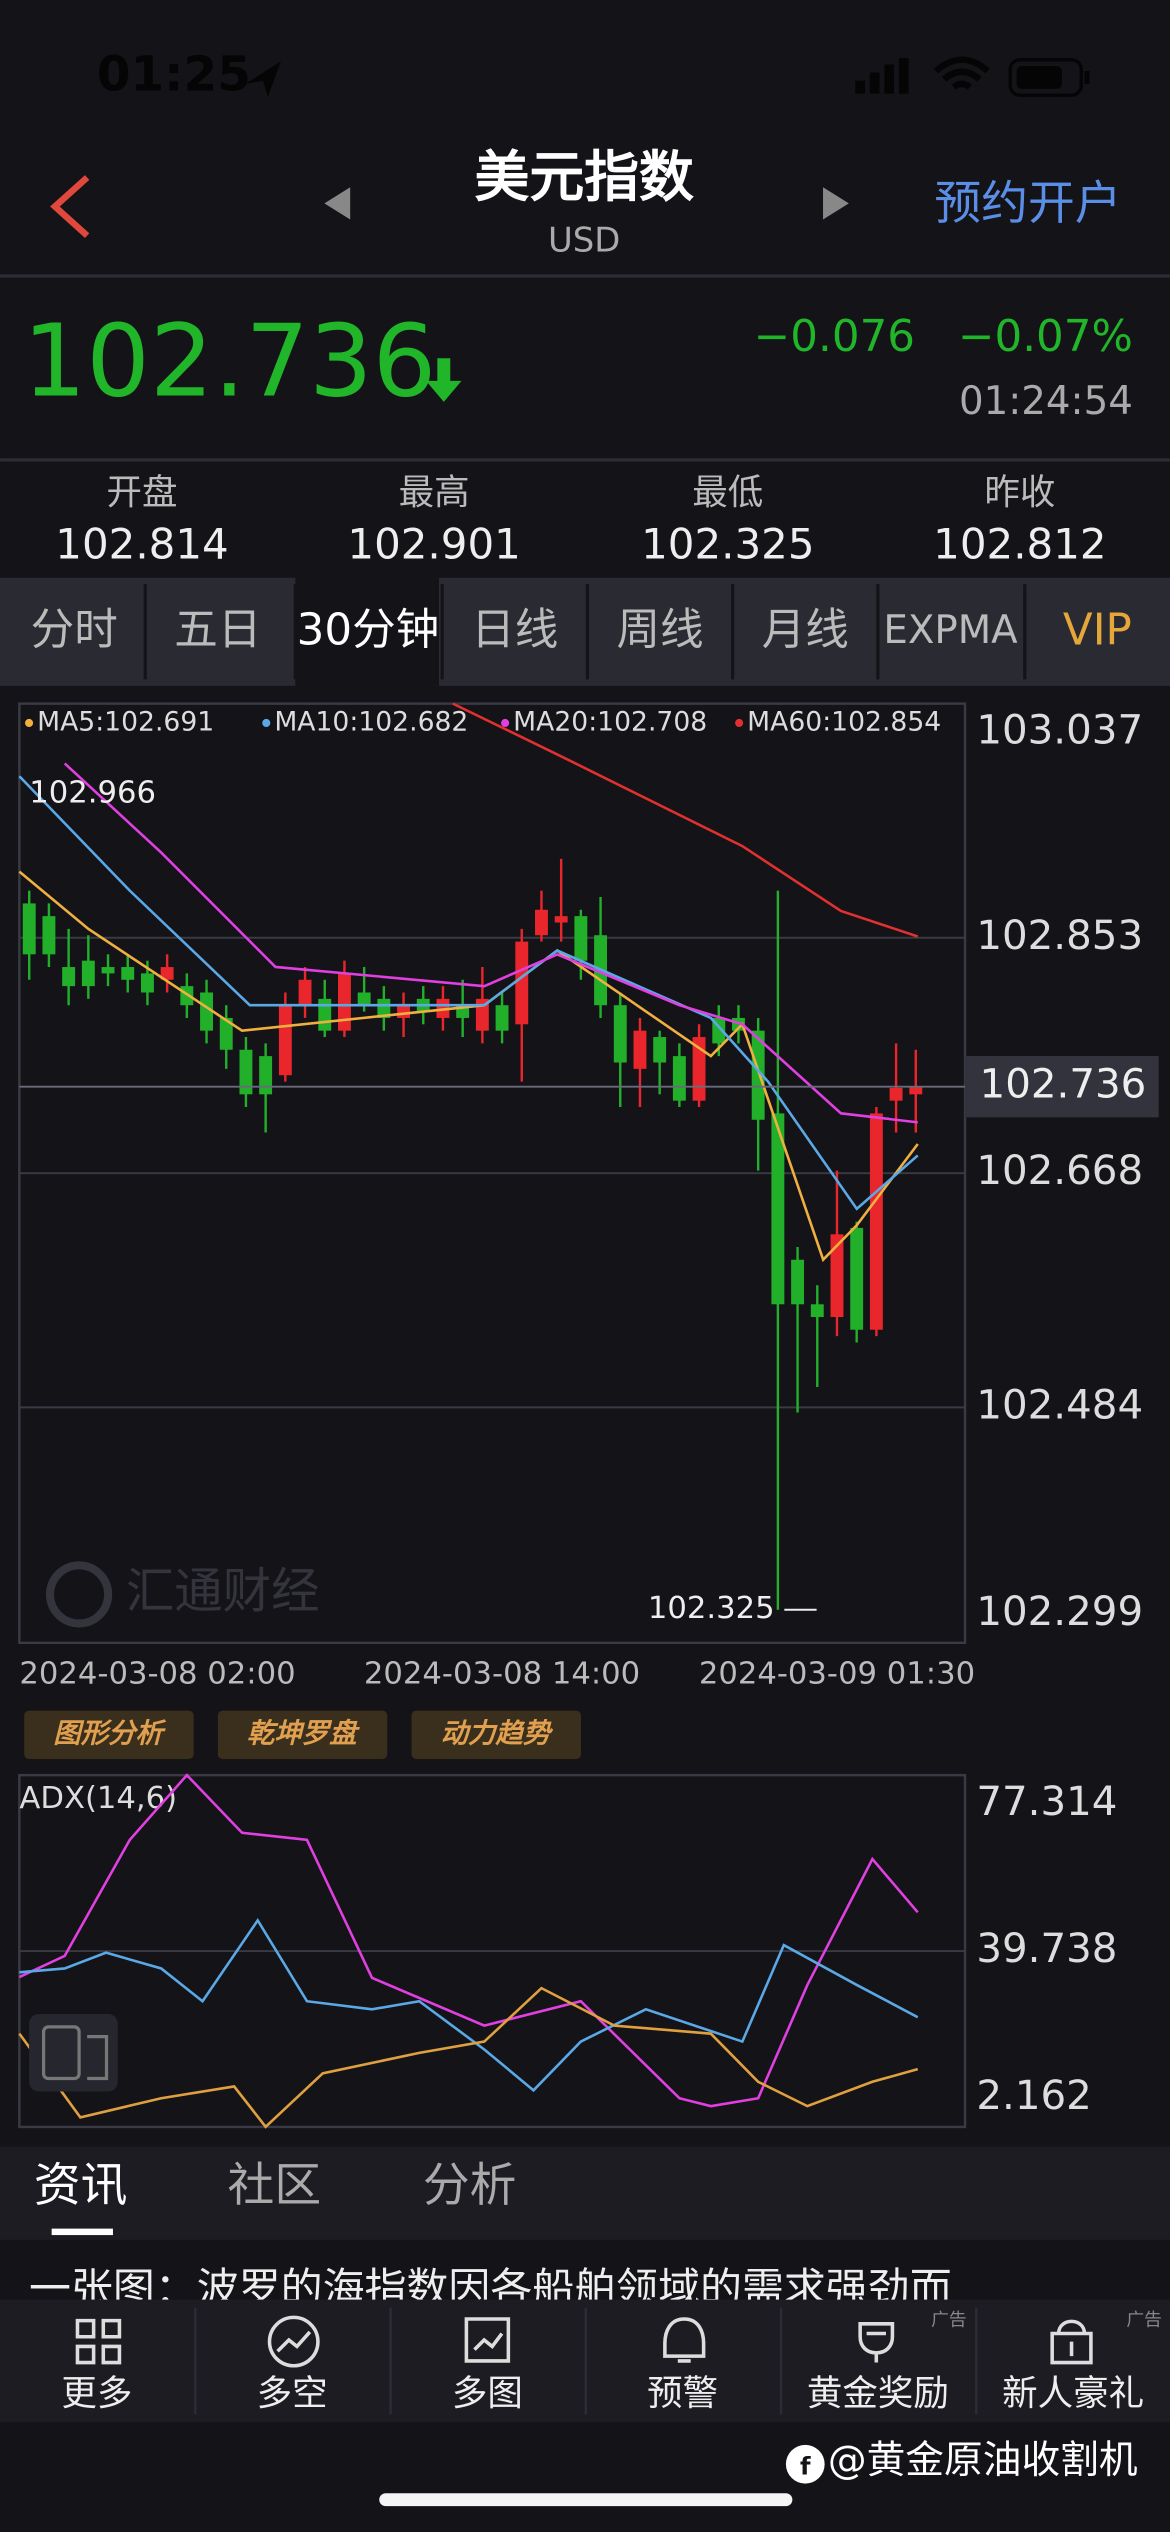  I want to click on tab-bar, so click(585, 631).